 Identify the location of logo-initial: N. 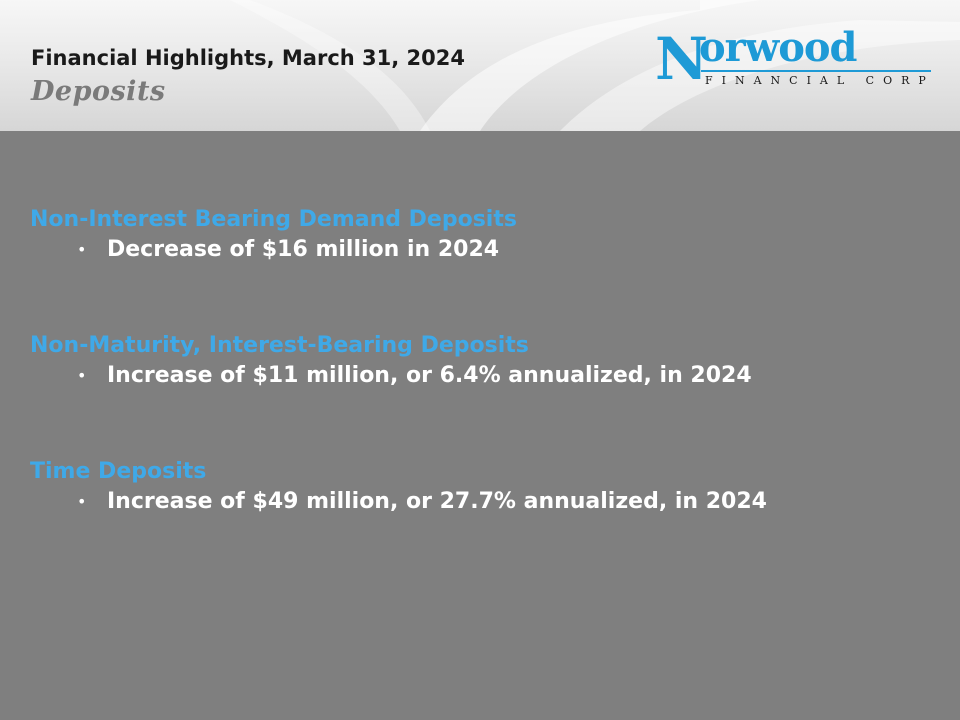
(682, 59).